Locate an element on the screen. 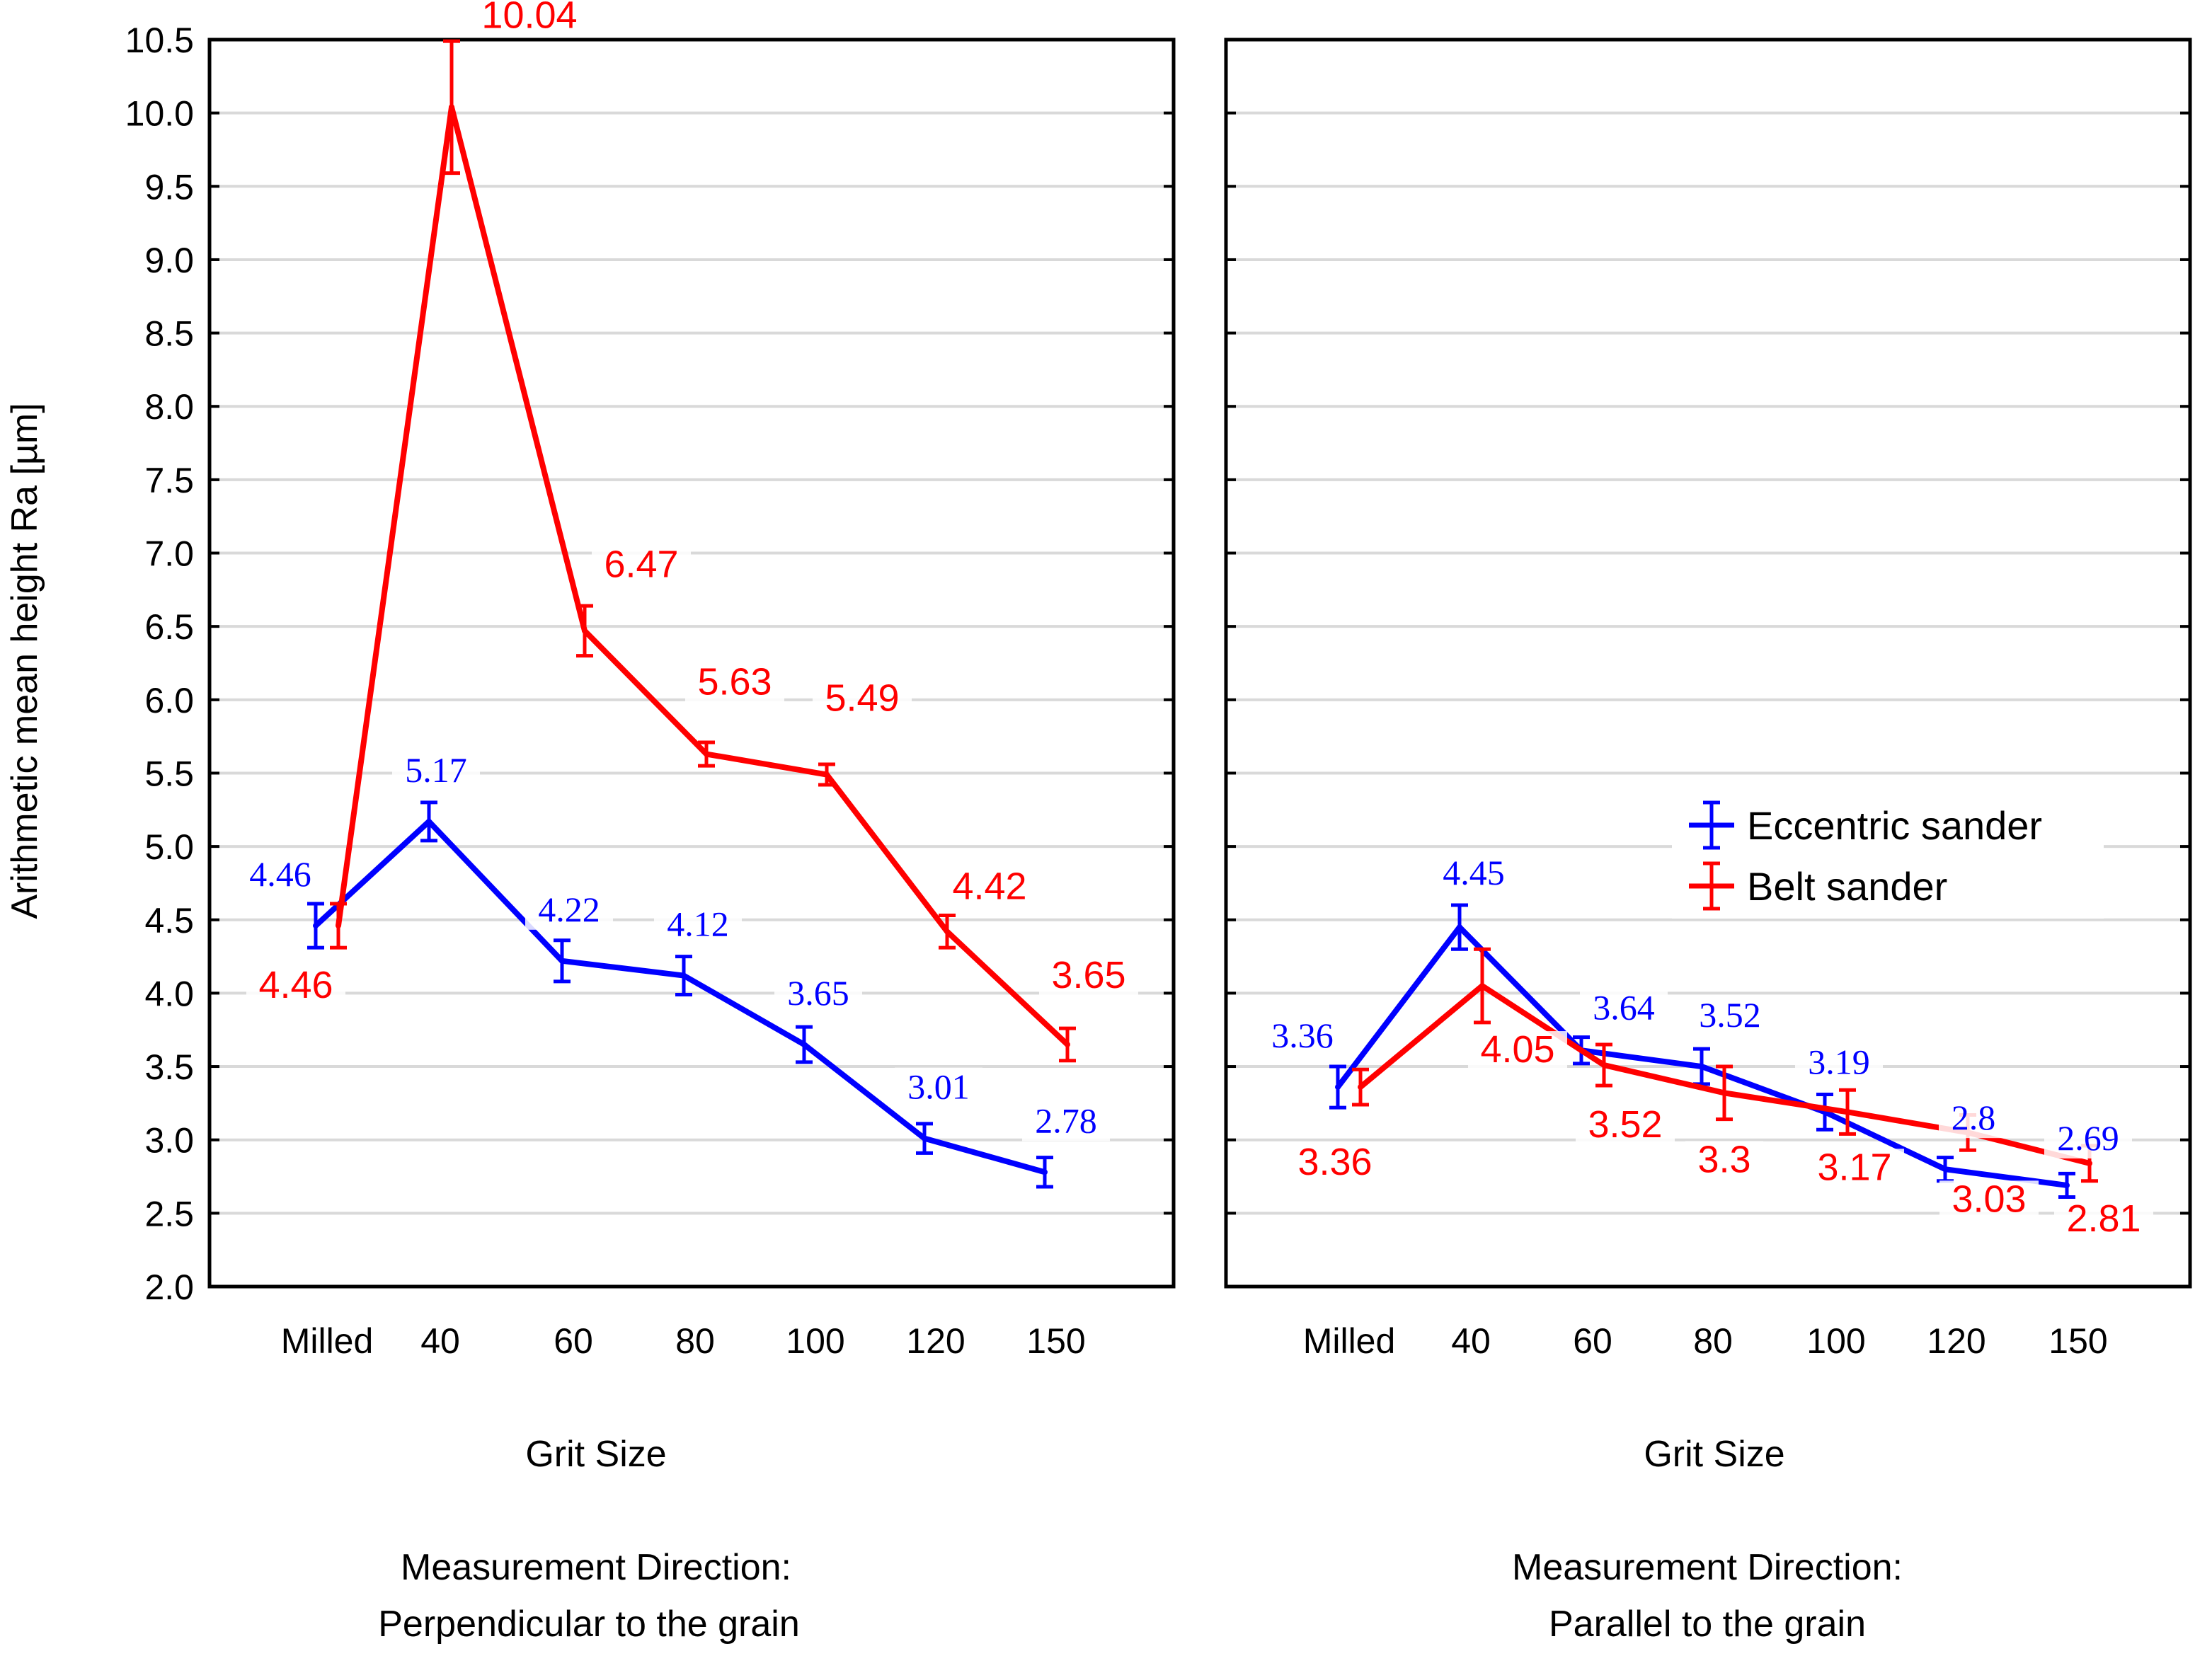  x-axis-title-left: Grit Size is located at coordinates (595, 1454).